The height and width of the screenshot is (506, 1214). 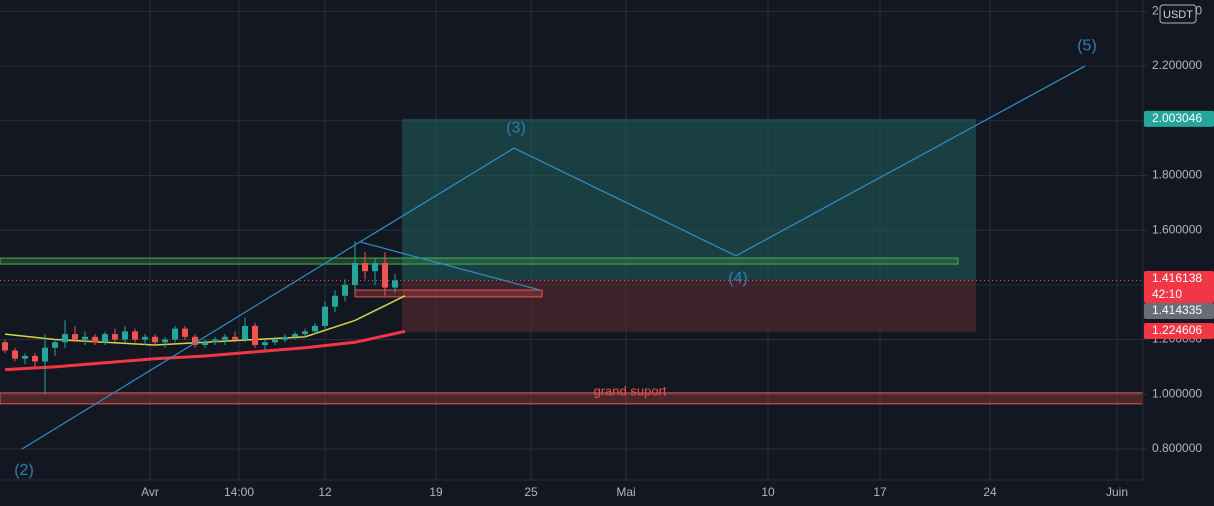 What do you see at coordinates (1087, 45) in the screenshot?
I see `wave-label: (5)` at bounding box center [1087, 45].